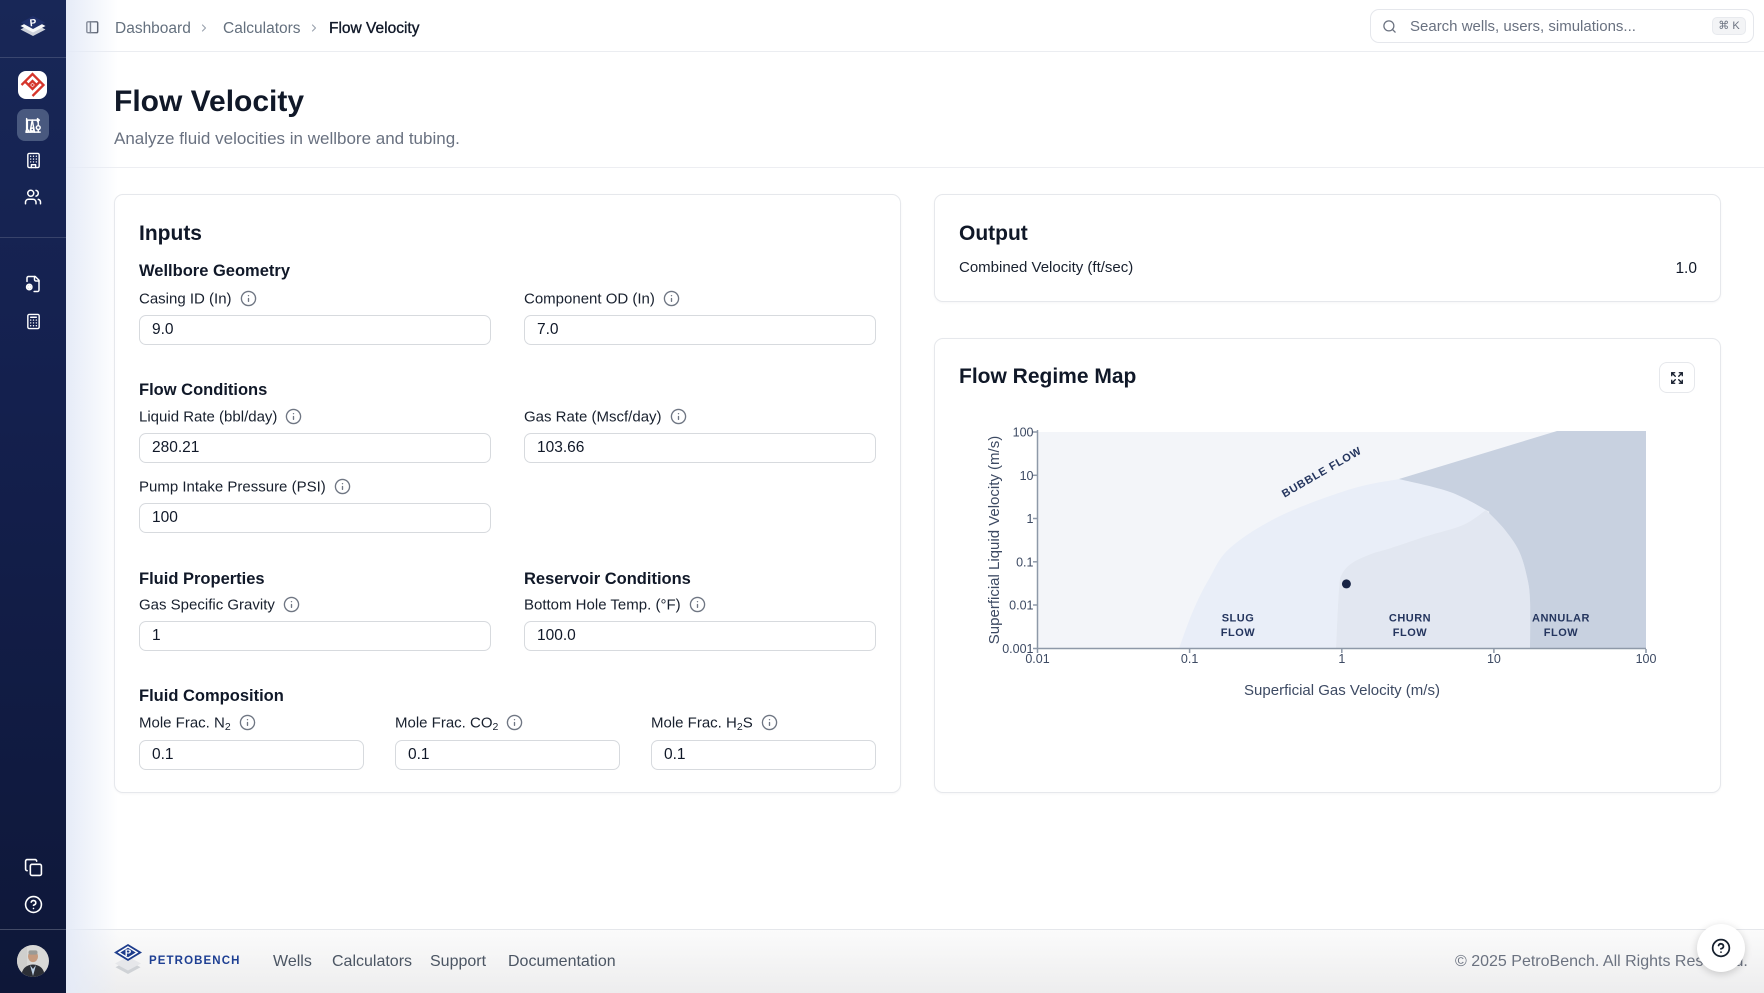 The height and width of the screenshot is (993, 1764). What do you see at coordinates (1017, 649) in the screenshot?
I see `svg-text: 0.001` at bounding box center [1017, 649].